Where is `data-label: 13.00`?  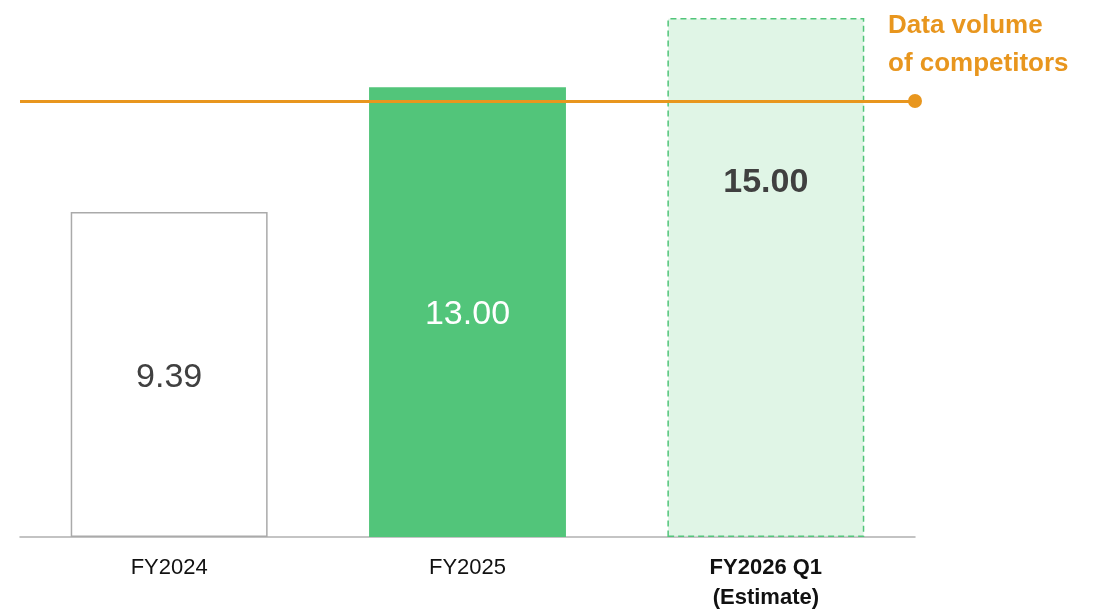
data-label: 13.00 is located at coordinates (467, 312).